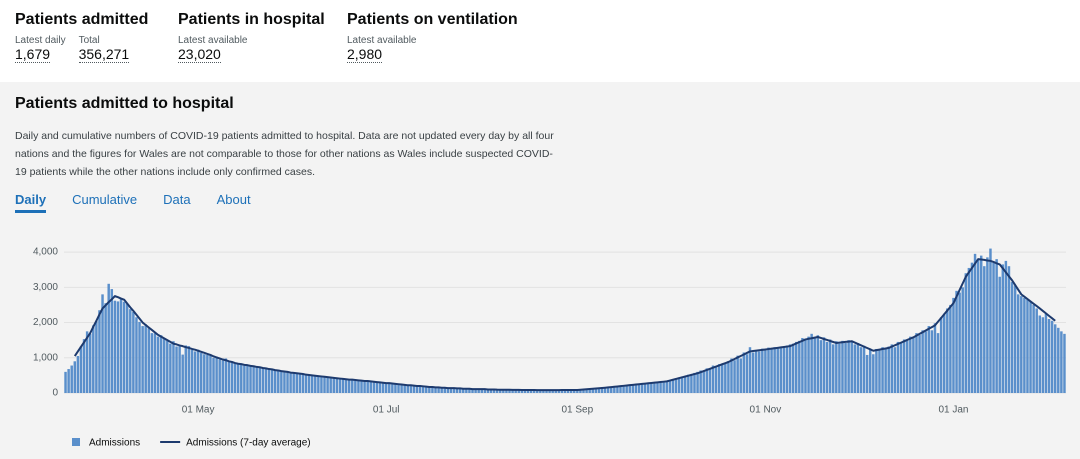 This screenshot has width=1080, height=459. I want to click on metric-label: Total, so click(89, 40).